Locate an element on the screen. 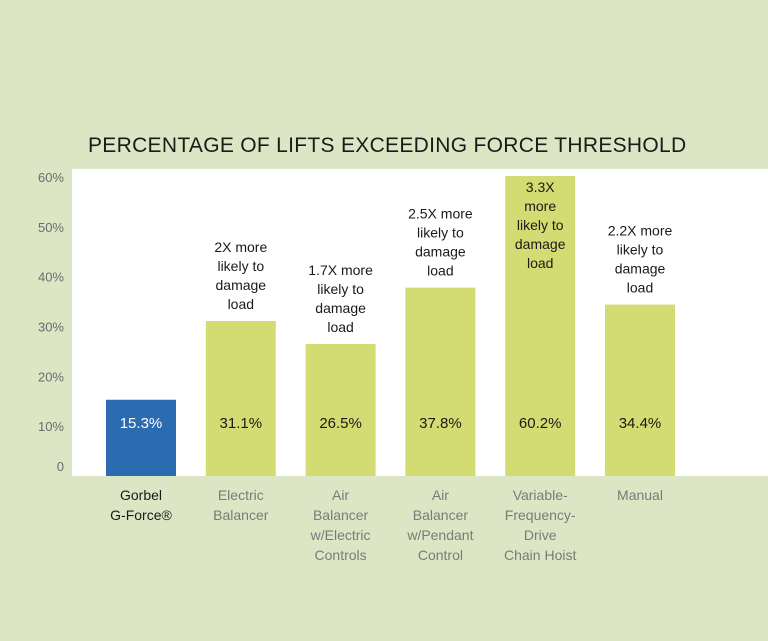 This screenshot has width=768, height=641. bar-value-label: 34.4% is located at coordinates (640, 423).